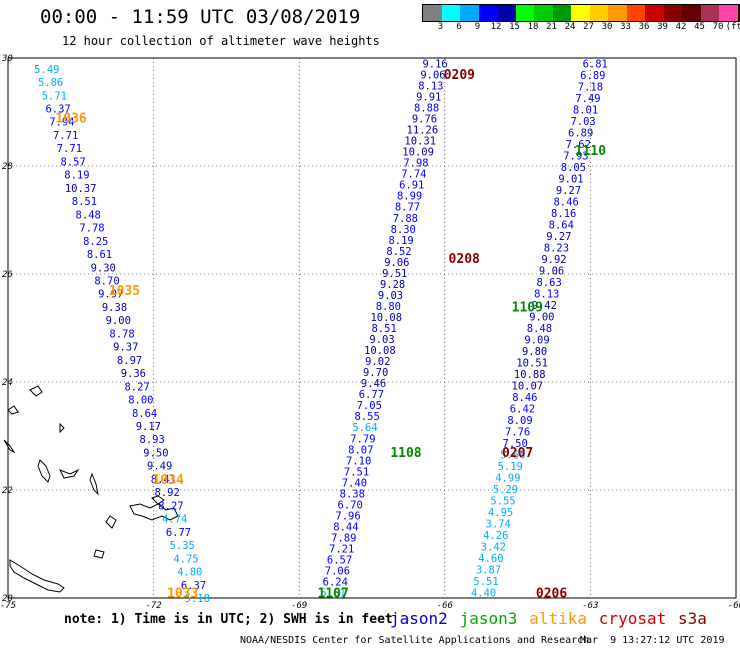  I want to click on wave-height-value: 11.26, so click(423, 131).